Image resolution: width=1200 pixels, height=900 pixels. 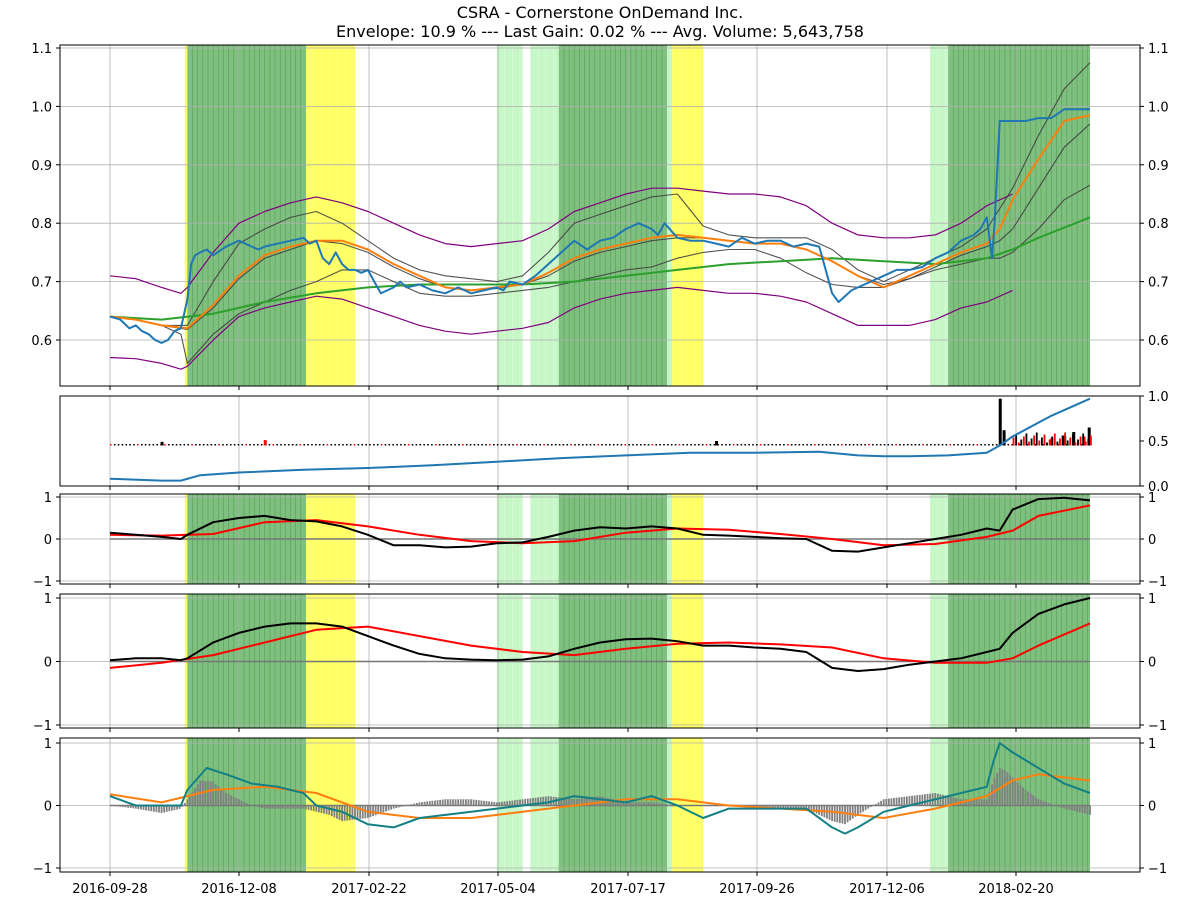 I want to click on y-tick-label-right: 1, so click(x=1152, y=744).